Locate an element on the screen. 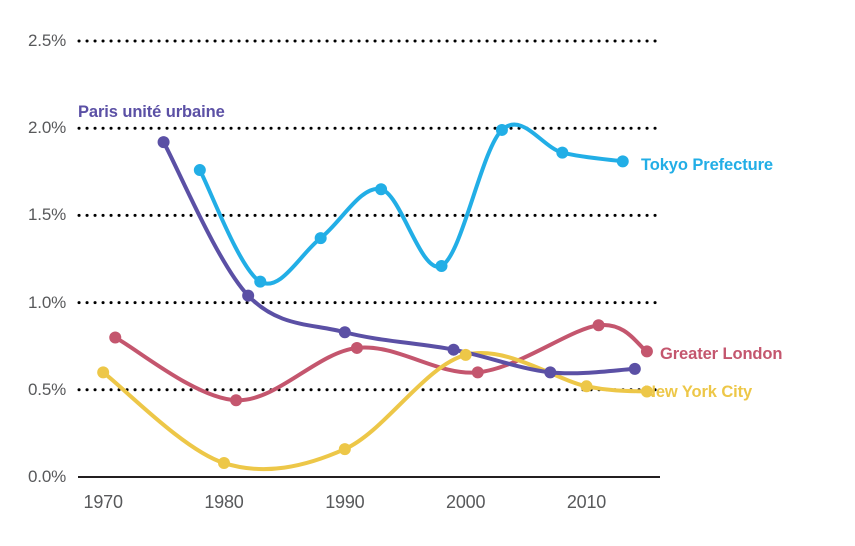 This screenshot has height=546, width=855. series-label-tokyo: Tokyo Prefecture is located at coordinates (707, 165).